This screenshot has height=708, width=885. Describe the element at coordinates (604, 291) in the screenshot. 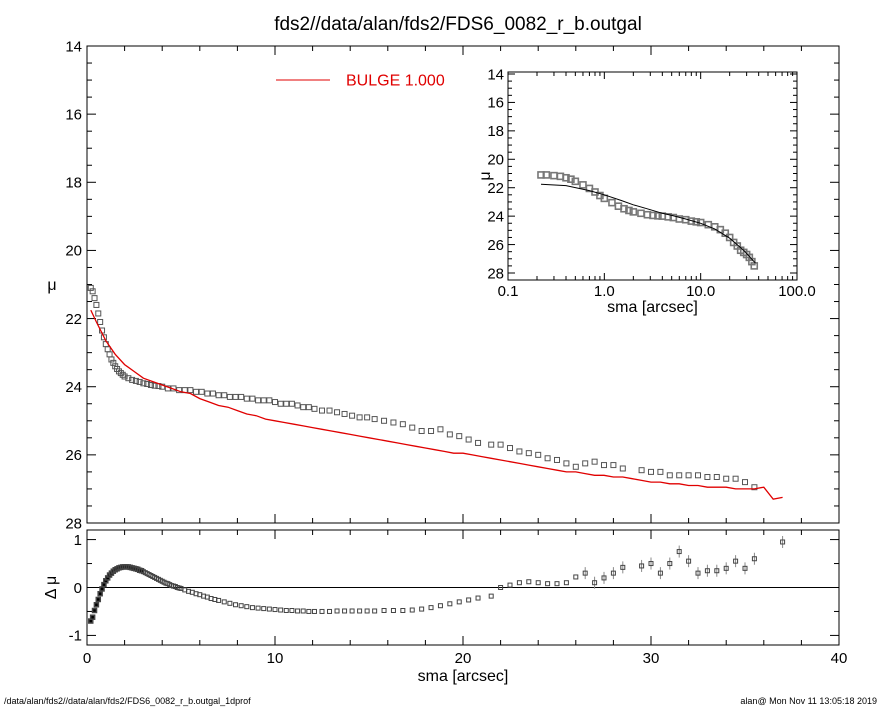

I see `x-tick-label: 1.0` at that location.